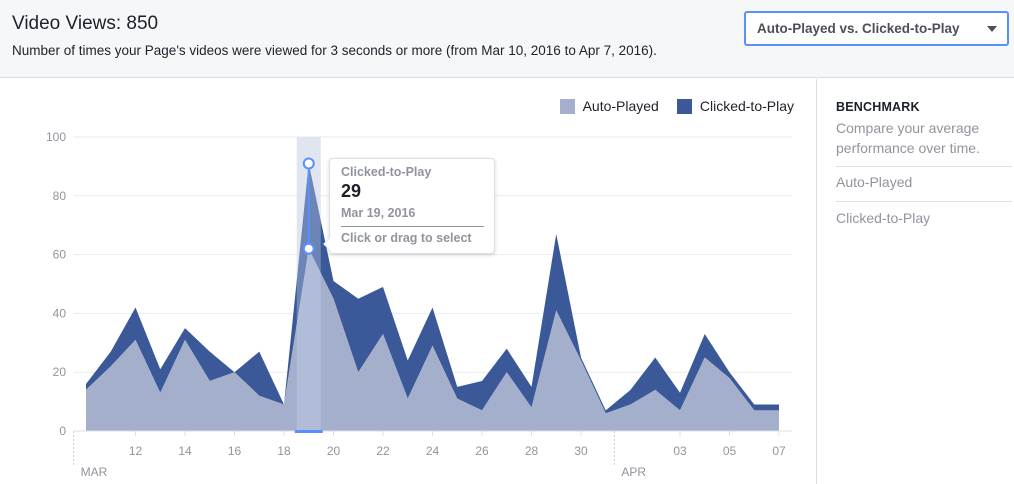 Image resolution: width=1014 pixels, height=484 pixels. Describe the element at coordinates (992, 29) in the screenshot. I see `caret-down-icon` at that location.